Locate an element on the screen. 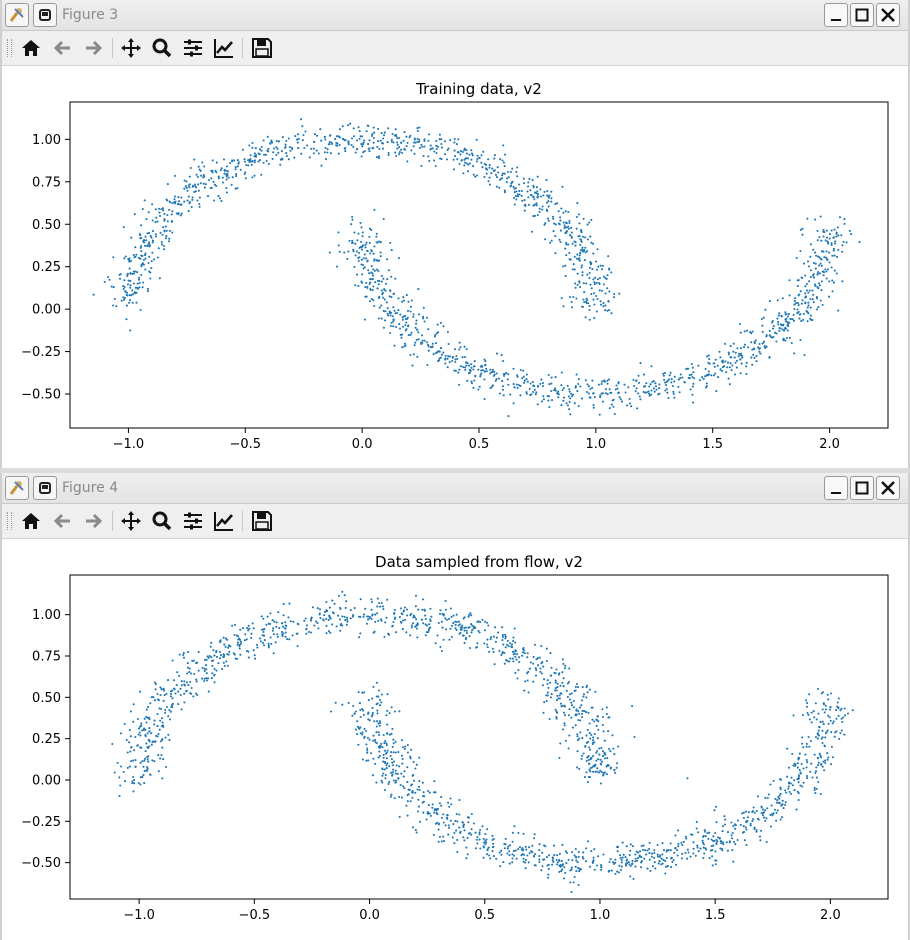 Image resolution: width=910 pixels, height=940 pixels. title-bar: Figure 3 is located at coordinates (455, 15).